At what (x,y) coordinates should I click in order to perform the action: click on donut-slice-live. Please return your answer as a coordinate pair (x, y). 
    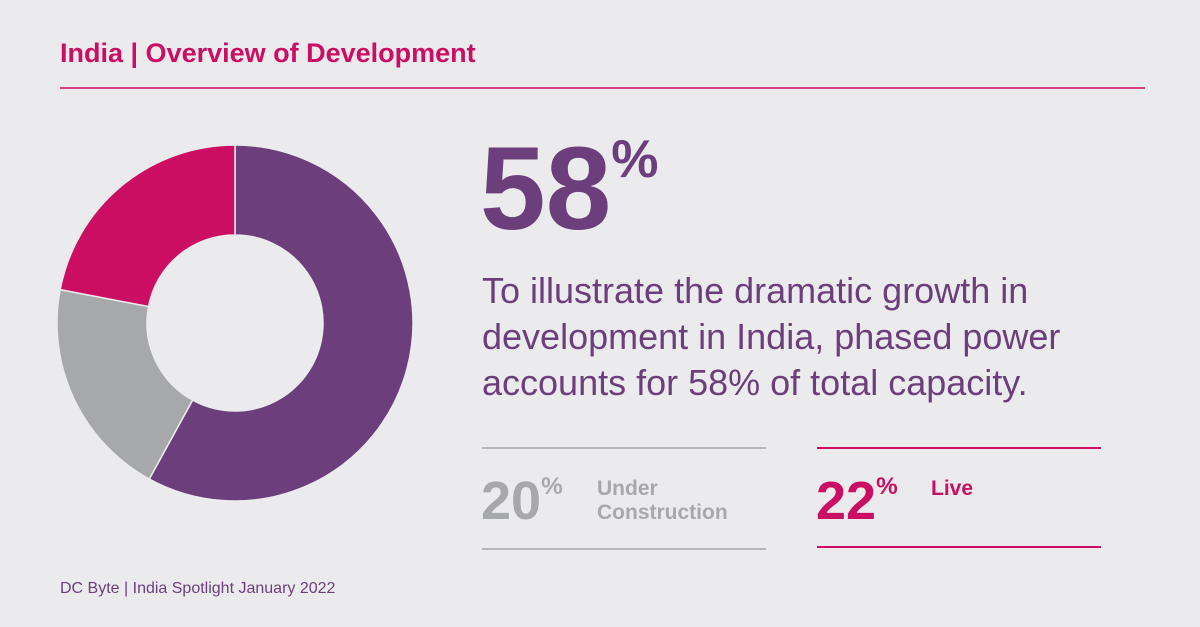
    Looking at the image, I should click on (147, 226).